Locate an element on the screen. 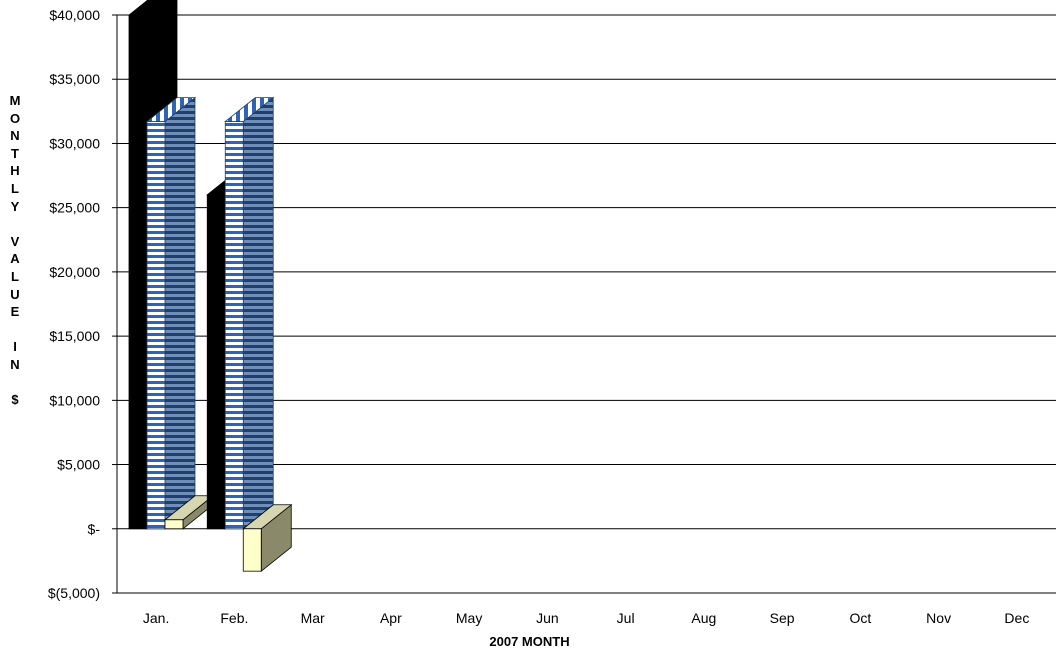 This screenshot has height=655, width=1059. y-axis-label-letter: Y is located at coordinates (15, 206).